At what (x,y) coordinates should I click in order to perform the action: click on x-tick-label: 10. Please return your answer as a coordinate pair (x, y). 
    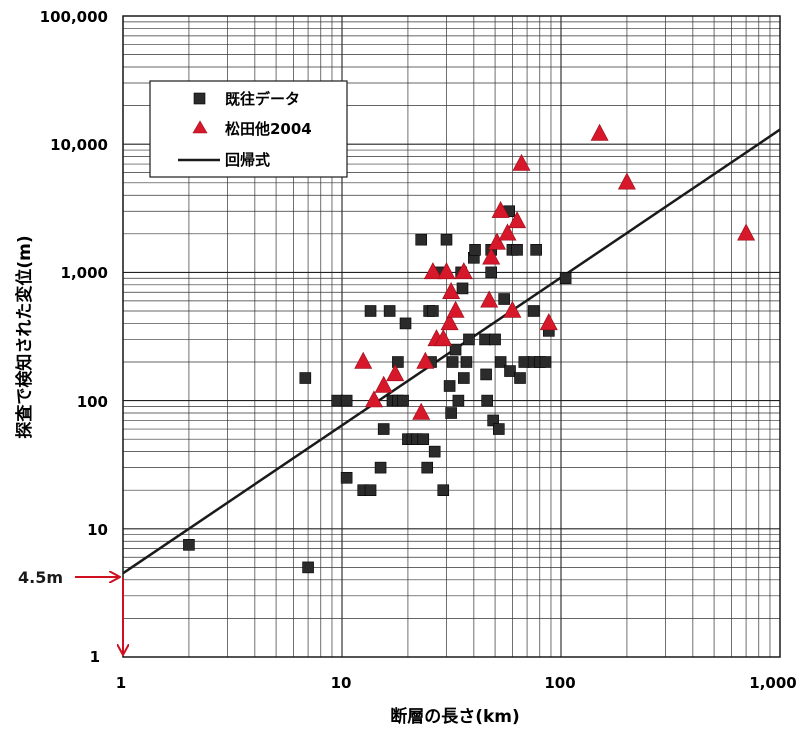
    Looking at the image, I should click on (341, 683).